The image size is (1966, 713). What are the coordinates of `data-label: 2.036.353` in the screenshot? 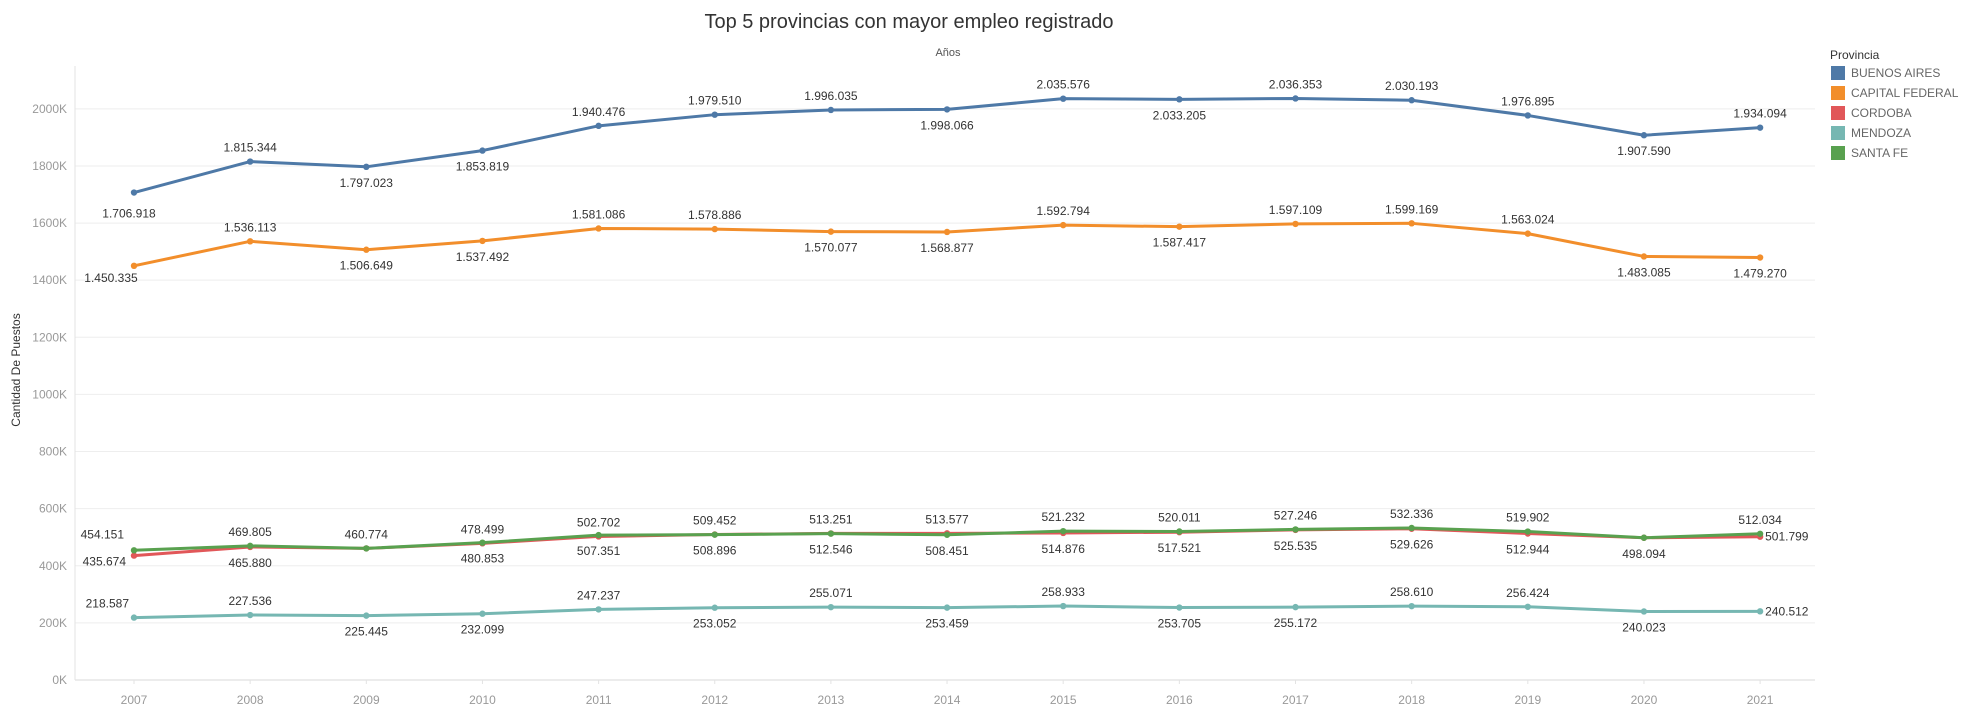 It's located at (1296, 84).